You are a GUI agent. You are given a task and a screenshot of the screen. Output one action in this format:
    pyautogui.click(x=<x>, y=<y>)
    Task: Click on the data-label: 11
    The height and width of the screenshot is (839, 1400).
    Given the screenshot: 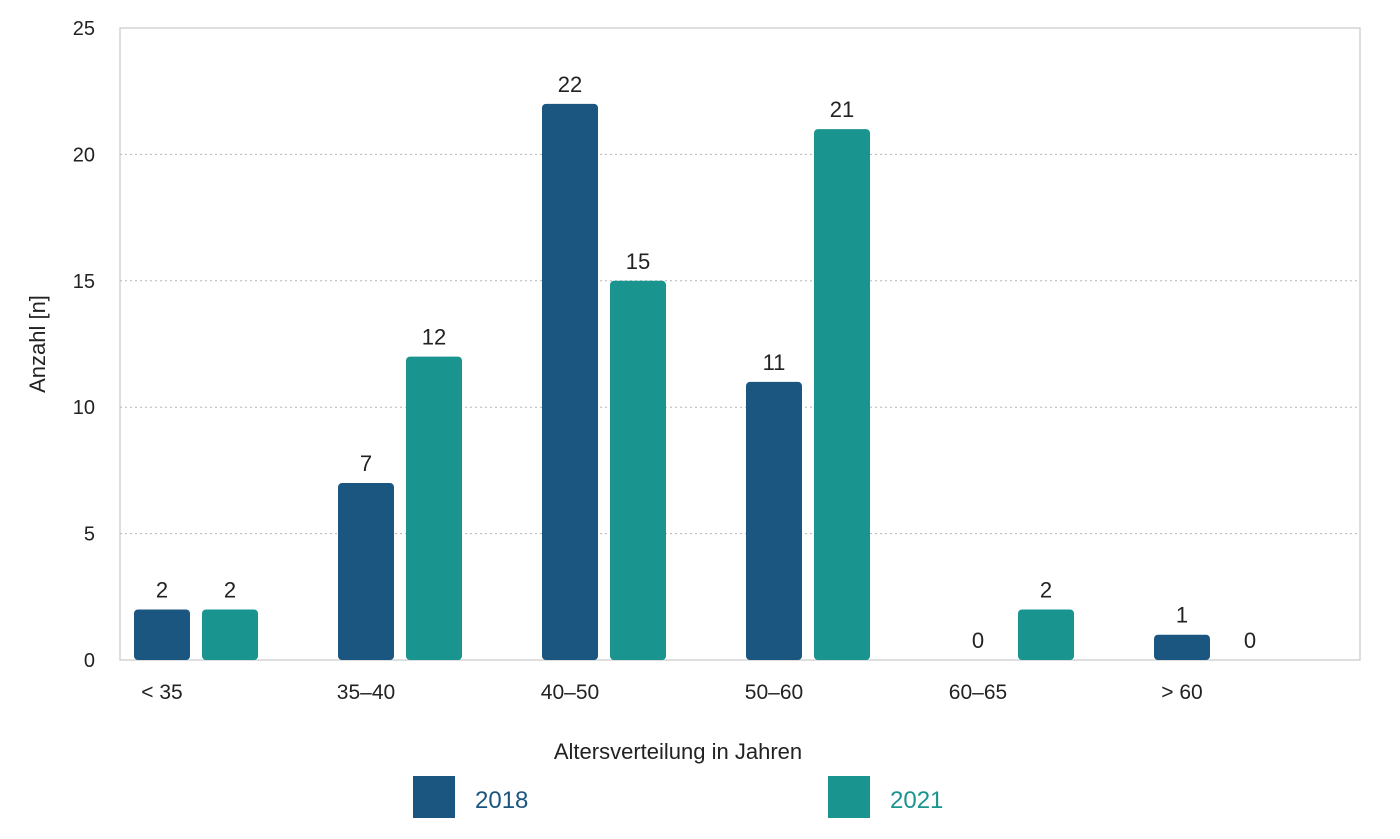 What is the action you would take?
    pyautogui.click(x=774, y=362)
    